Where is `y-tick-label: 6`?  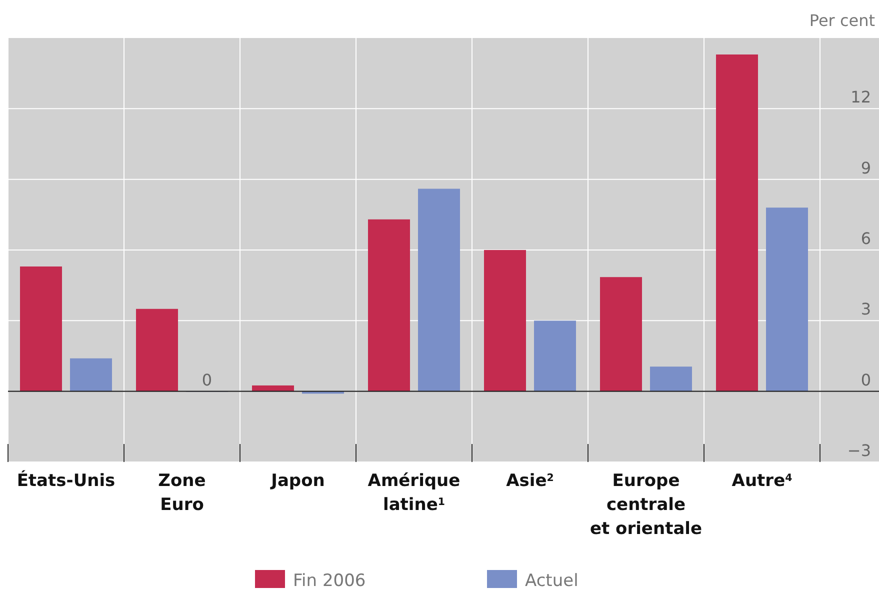
y-tick-label: 6 is located at coordinates (865, 238).